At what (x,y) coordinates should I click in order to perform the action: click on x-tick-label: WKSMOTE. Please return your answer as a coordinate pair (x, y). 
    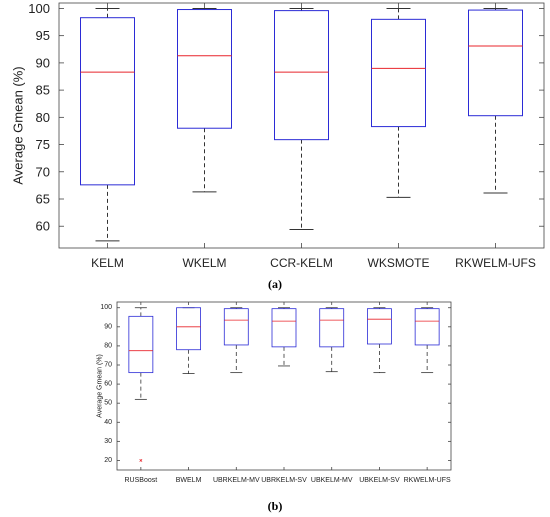
    Looking at the image, I should click on (399, 263).